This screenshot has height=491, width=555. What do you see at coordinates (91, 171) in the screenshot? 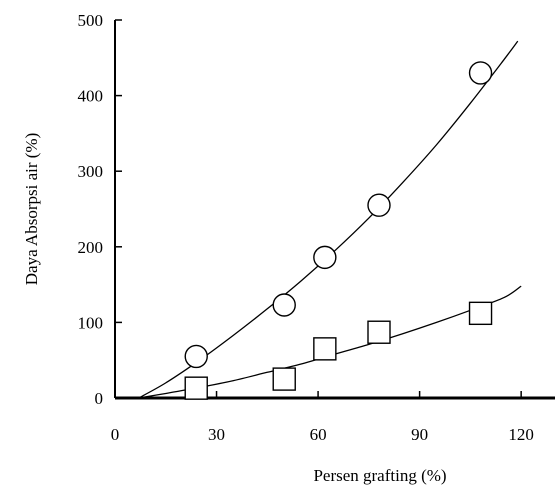
I see `y-tick-label: 300` at bounding box center [91, 171].